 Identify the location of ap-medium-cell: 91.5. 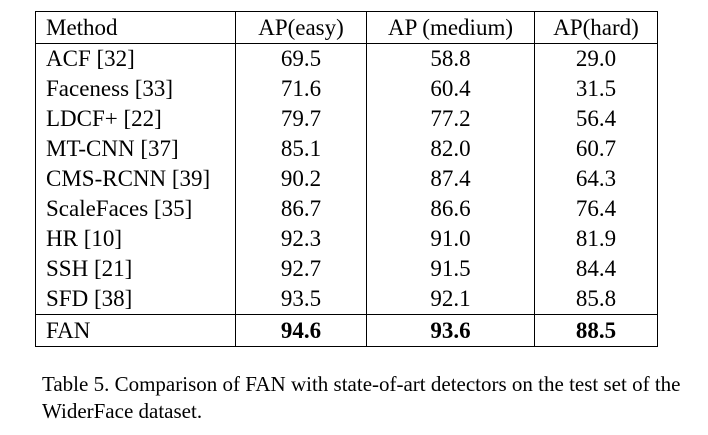
(450, 269).